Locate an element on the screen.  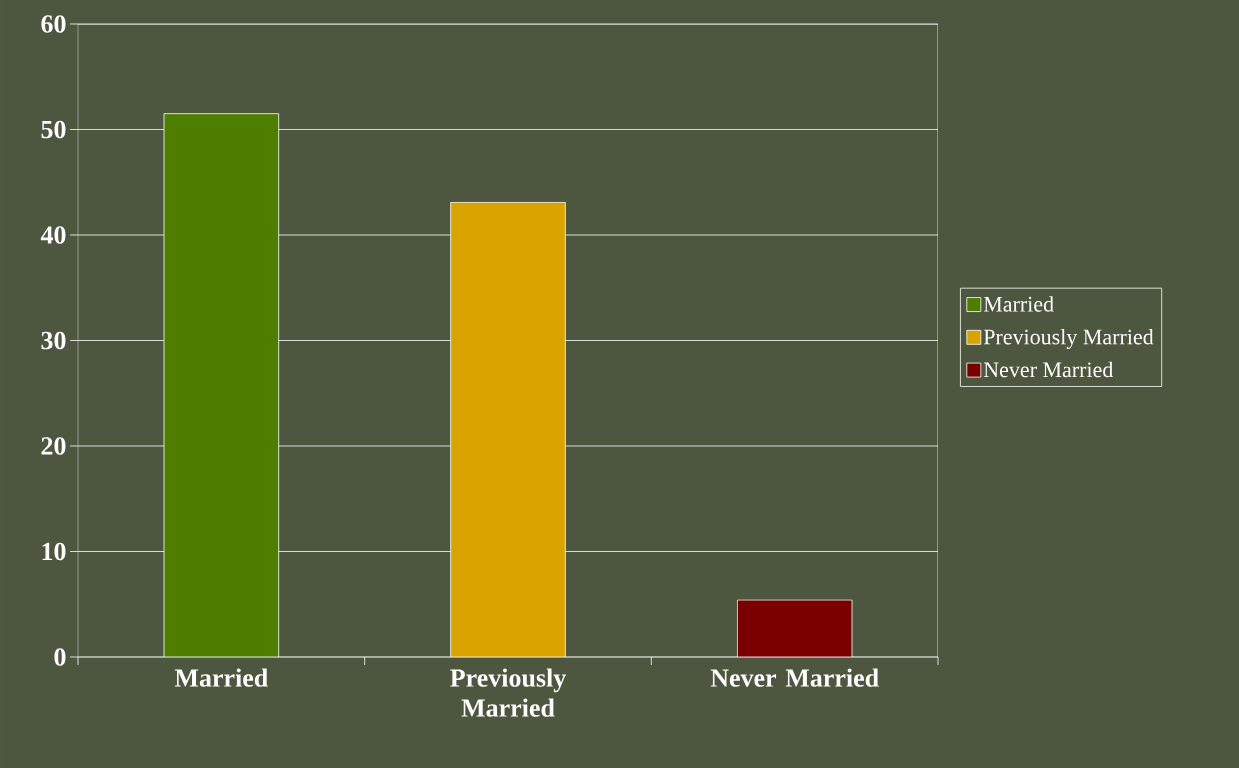
y-tick-label: 60 is located at coordinates (53, 24).